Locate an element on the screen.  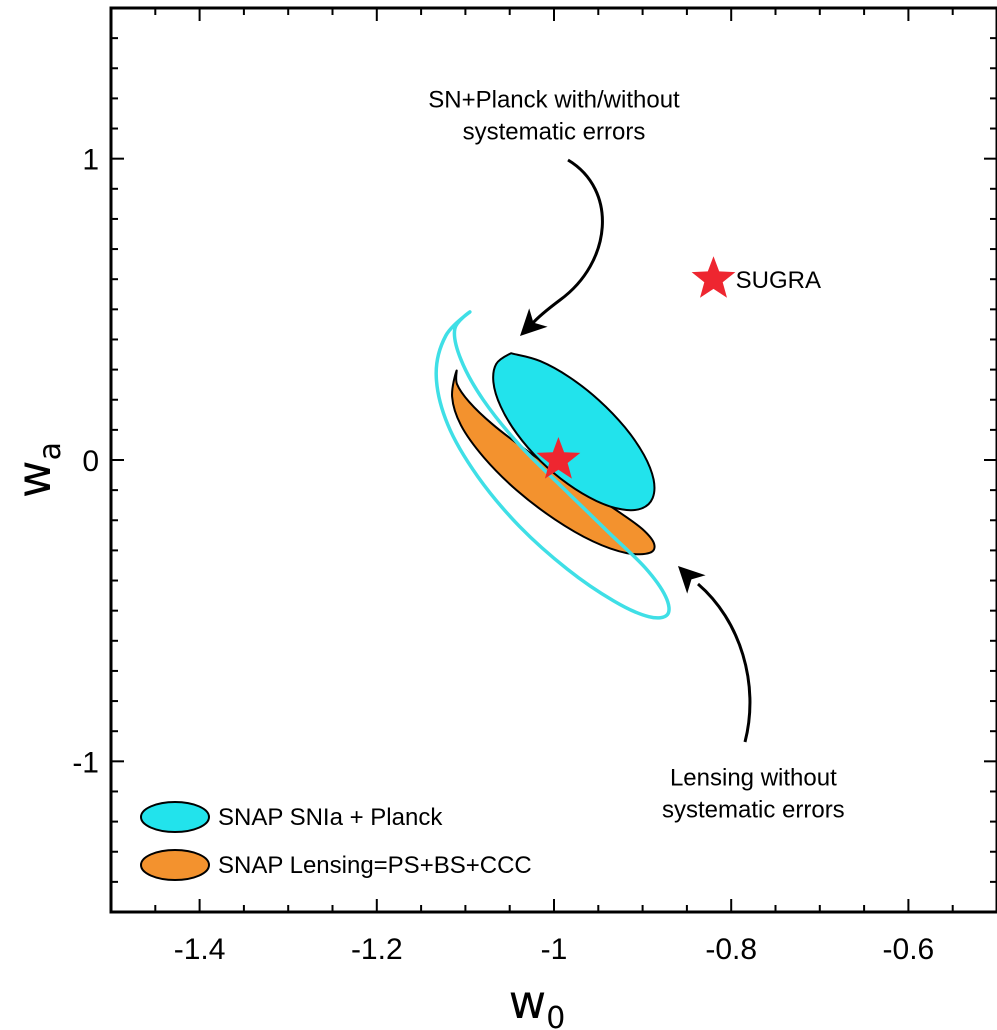
contour-snap-lensing-ps-bs-ccc is located at coordinates (553, 462).